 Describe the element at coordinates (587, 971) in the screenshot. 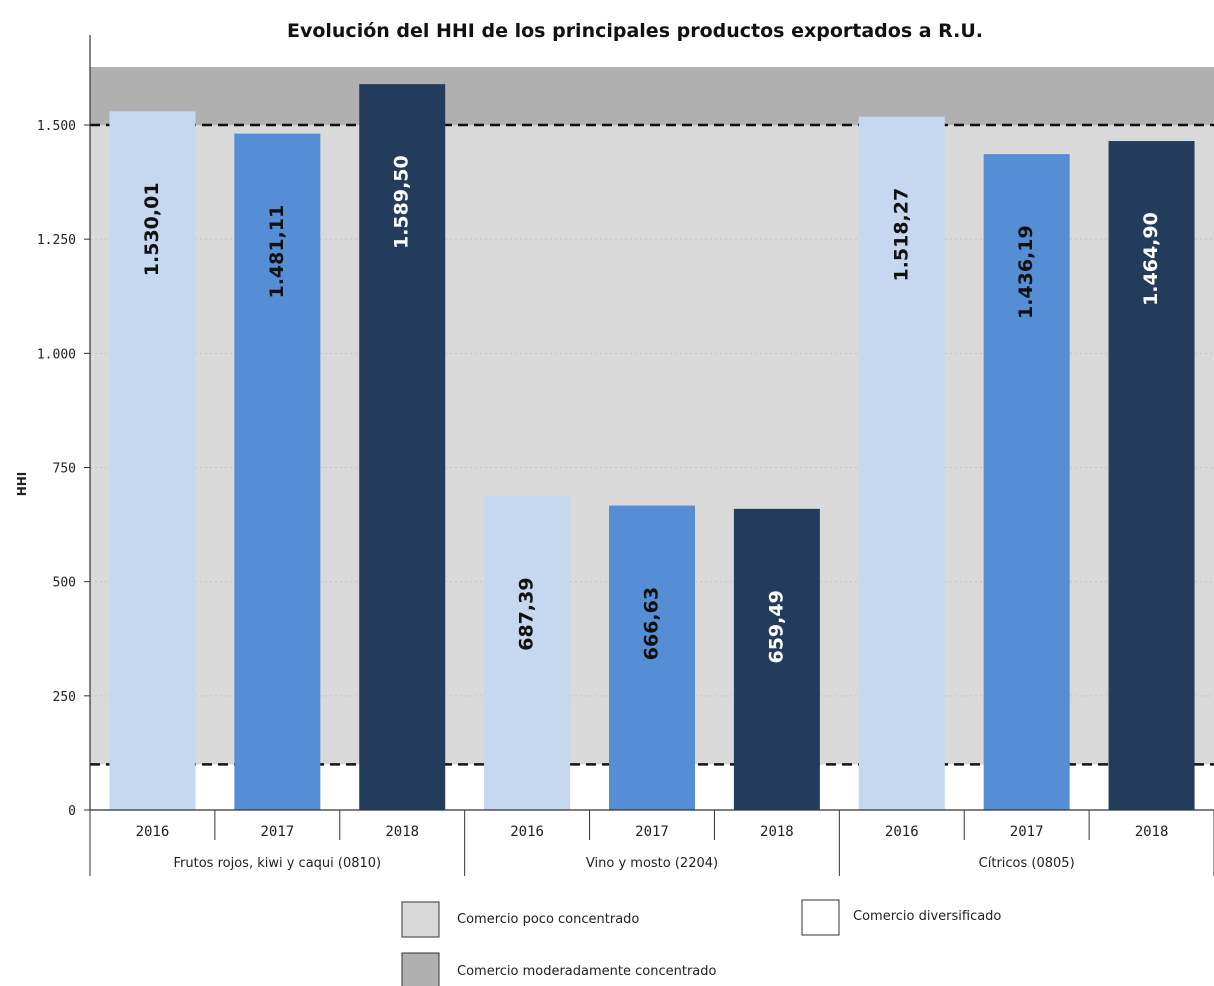

I see `legend-label: Comercio moderadamente concentrado` at that location.